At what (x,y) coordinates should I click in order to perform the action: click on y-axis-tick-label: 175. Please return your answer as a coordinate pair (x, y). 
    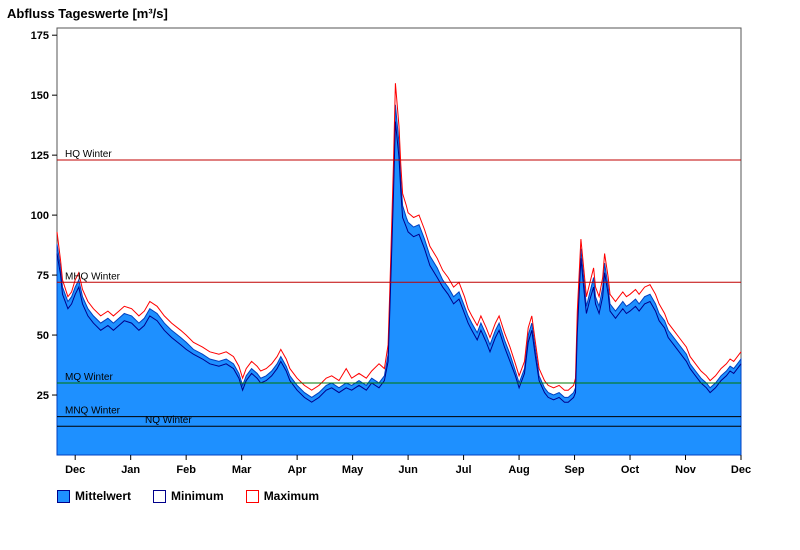
    Looking at the image, I should click on (40, 36).